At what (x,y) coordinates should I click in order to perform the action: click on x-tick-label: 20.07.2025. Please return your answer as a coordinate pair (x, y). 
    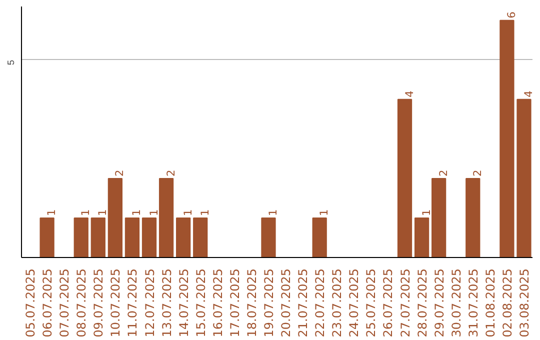
    Looking at the image, I should click on (286, 303).